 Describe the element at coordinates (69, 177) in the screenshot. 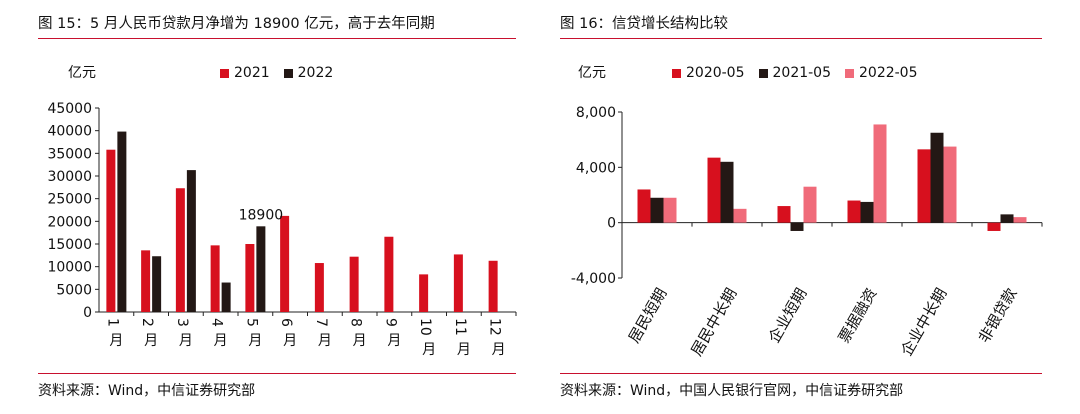

I see `y-tick-label: 30000` at that location.